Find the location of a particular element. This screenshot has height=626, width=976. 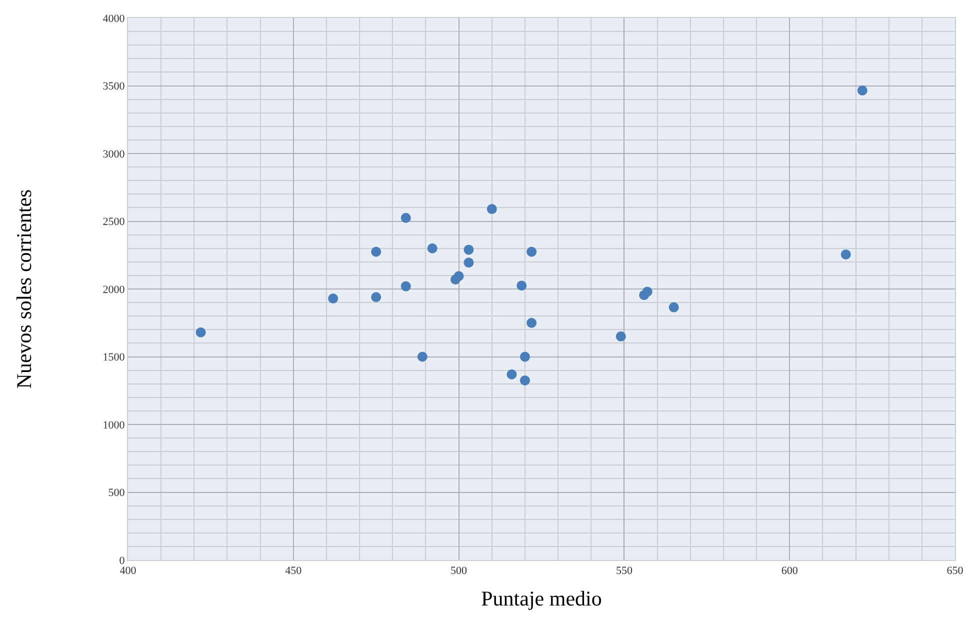

y-tick-label: 4000 is located at coordinates (114, 18).